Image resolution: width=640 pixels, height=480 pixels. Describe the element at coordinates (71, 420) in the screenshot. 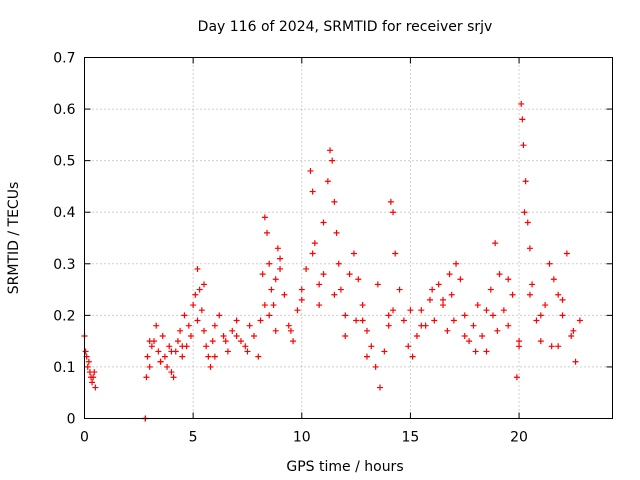

I see `y-tick-label: 0` at that location.